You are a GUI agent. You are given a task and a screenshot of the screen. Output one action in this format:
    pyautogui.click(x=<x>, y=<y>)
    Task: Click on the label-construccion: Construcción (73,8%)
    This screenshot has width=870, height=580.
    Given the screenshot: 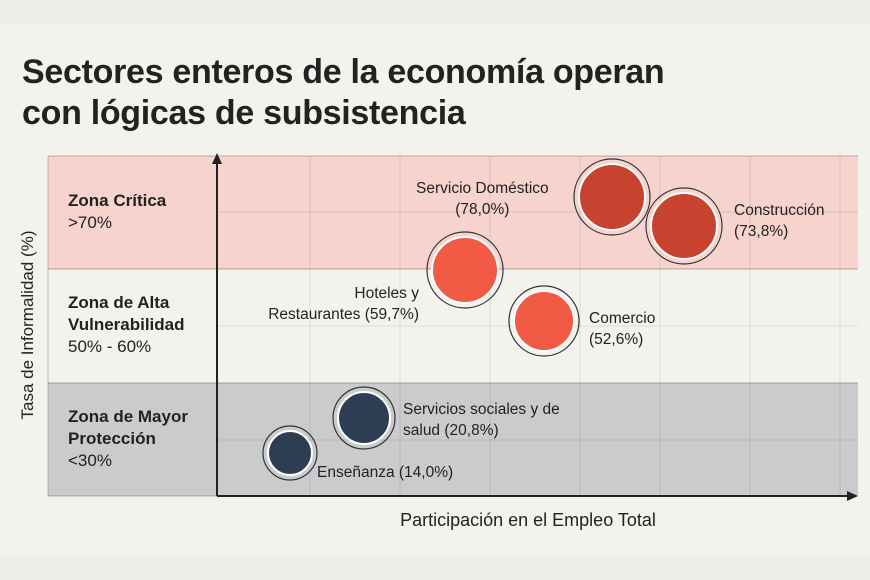 What is the action you would take?
    pyautogui.click(x=779, y=221)
    